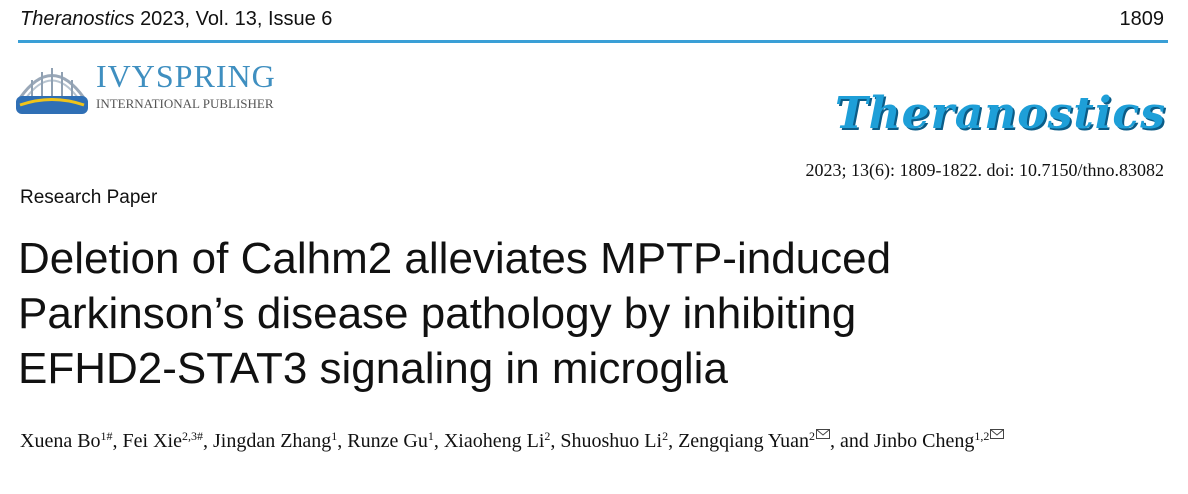  What do you see at coordinates (89, 197) in the screenshot?
I see `article-type: Research Paper` at bounding box center [89, 197].